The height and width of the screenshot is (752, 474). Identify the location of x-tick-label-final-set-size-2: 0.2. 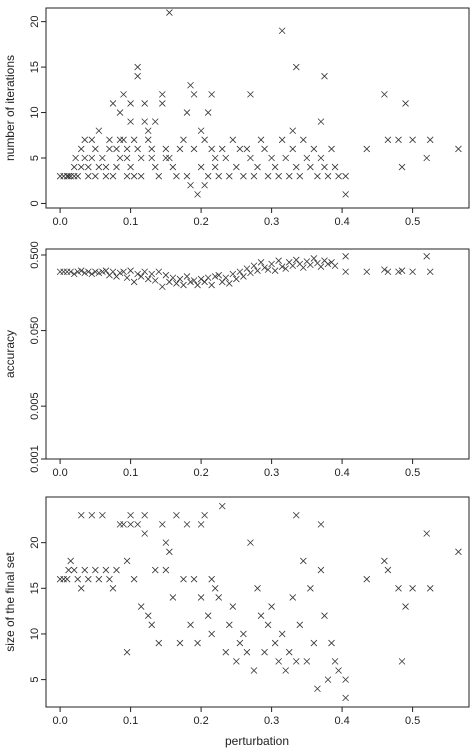
(200, 721).